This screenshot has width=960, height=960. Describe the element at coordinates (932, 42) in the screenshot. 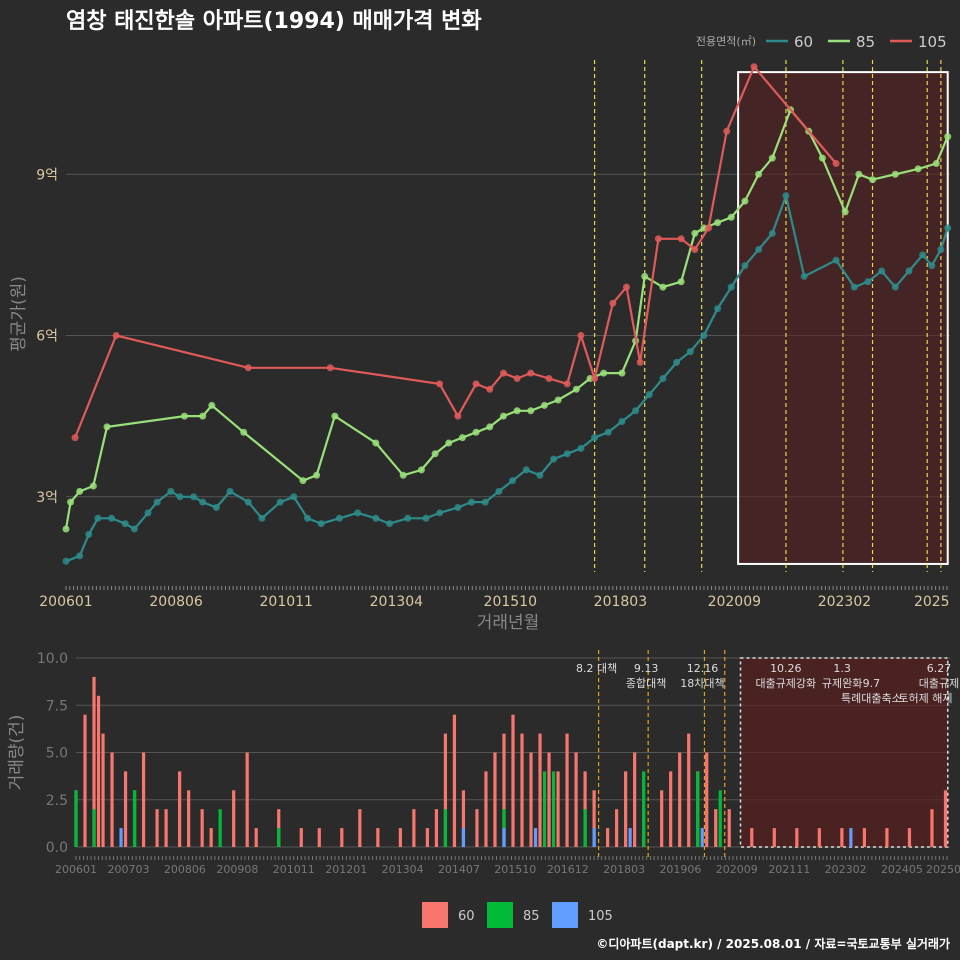

I see `legend-label-105: 105` at that location.